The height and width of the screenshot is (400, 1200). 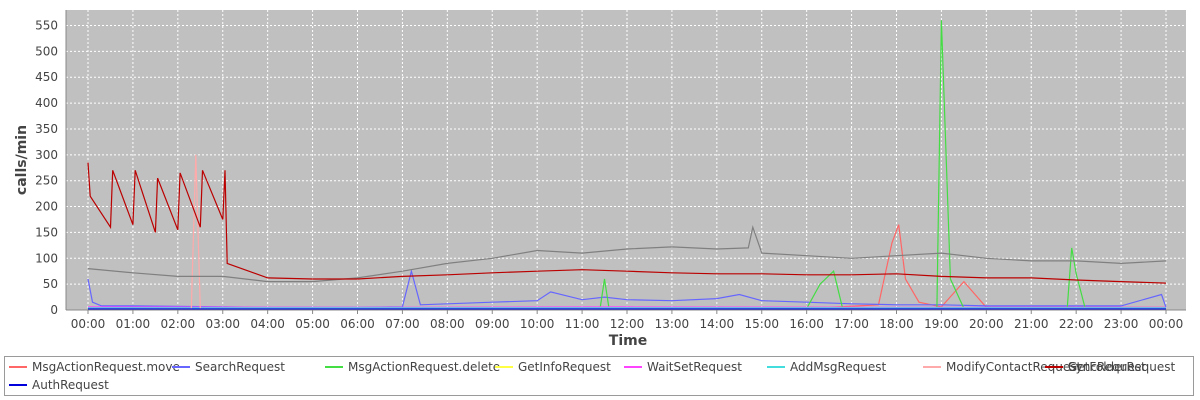 I want to click on x-tick-label: 07:00, so click(x=402, y=324).